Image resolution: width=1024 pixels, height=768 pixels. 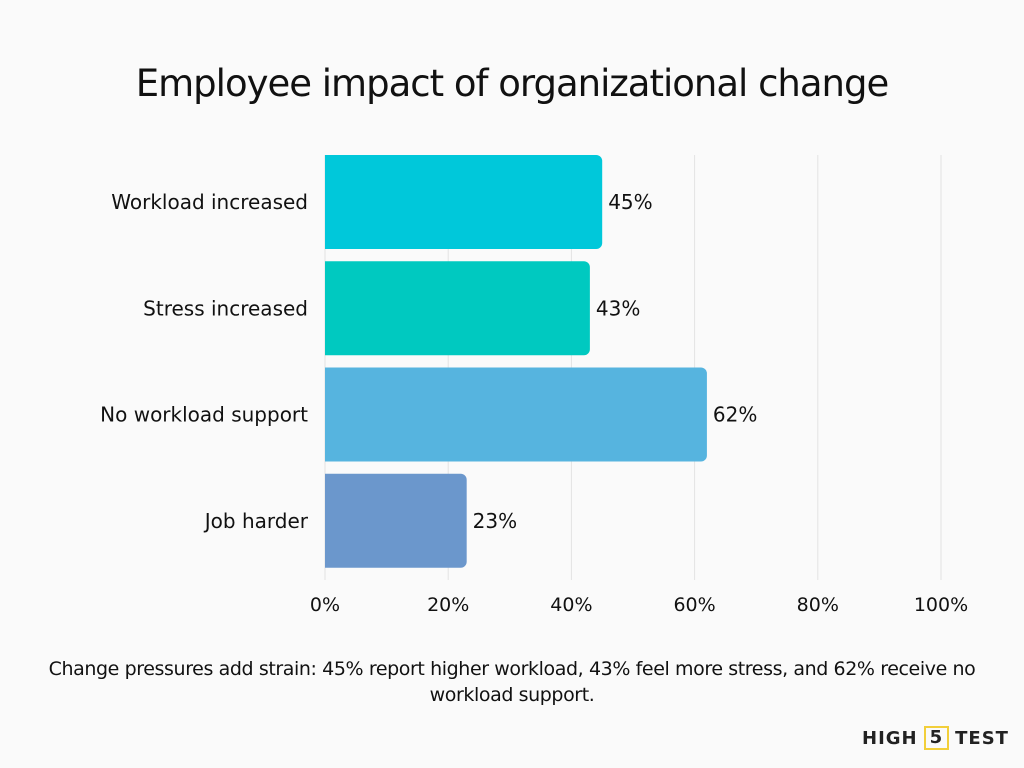 I want to click on category-label: Job harder, so click(x=256, y=521).